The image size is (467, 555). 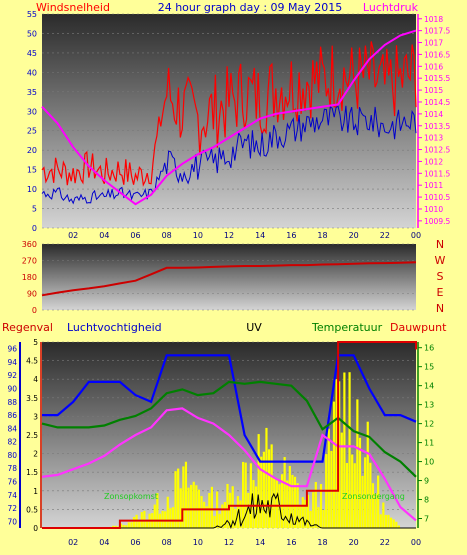 What do you see at coordinates (440, 244) in the screenshot?
I see `compass-letter: N` at bounding box center [440, 244].